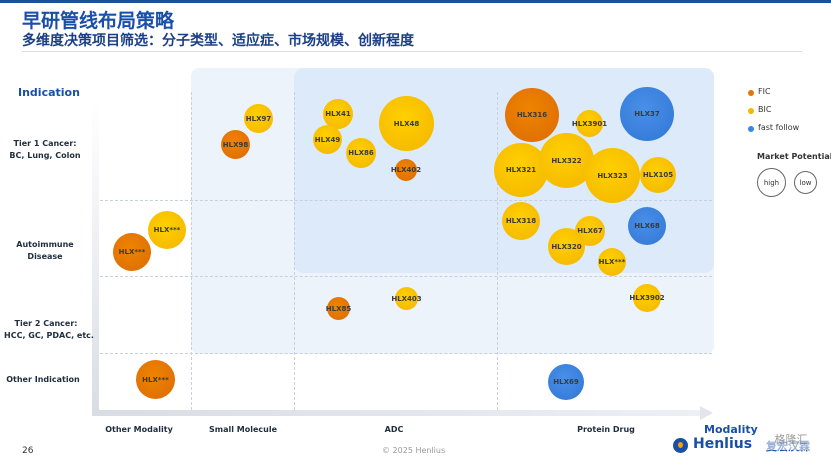 The height and width of the screenshot is (456, 831). What do you see at coordinates (98, 21) in the screenshot?
I see `page-title: 早研管线布局策略` at bounding box center [98, 21].